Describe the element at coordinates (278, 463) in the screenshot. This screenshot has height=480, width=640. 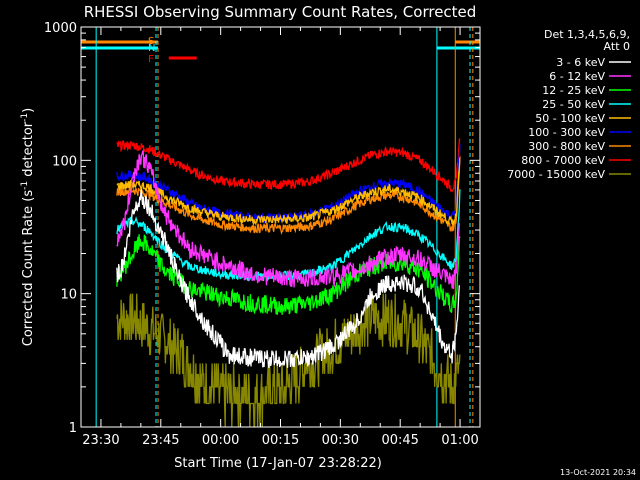
I see `x-axis-label: Start Time (17-Jan-07 23:28:22)` at that location.